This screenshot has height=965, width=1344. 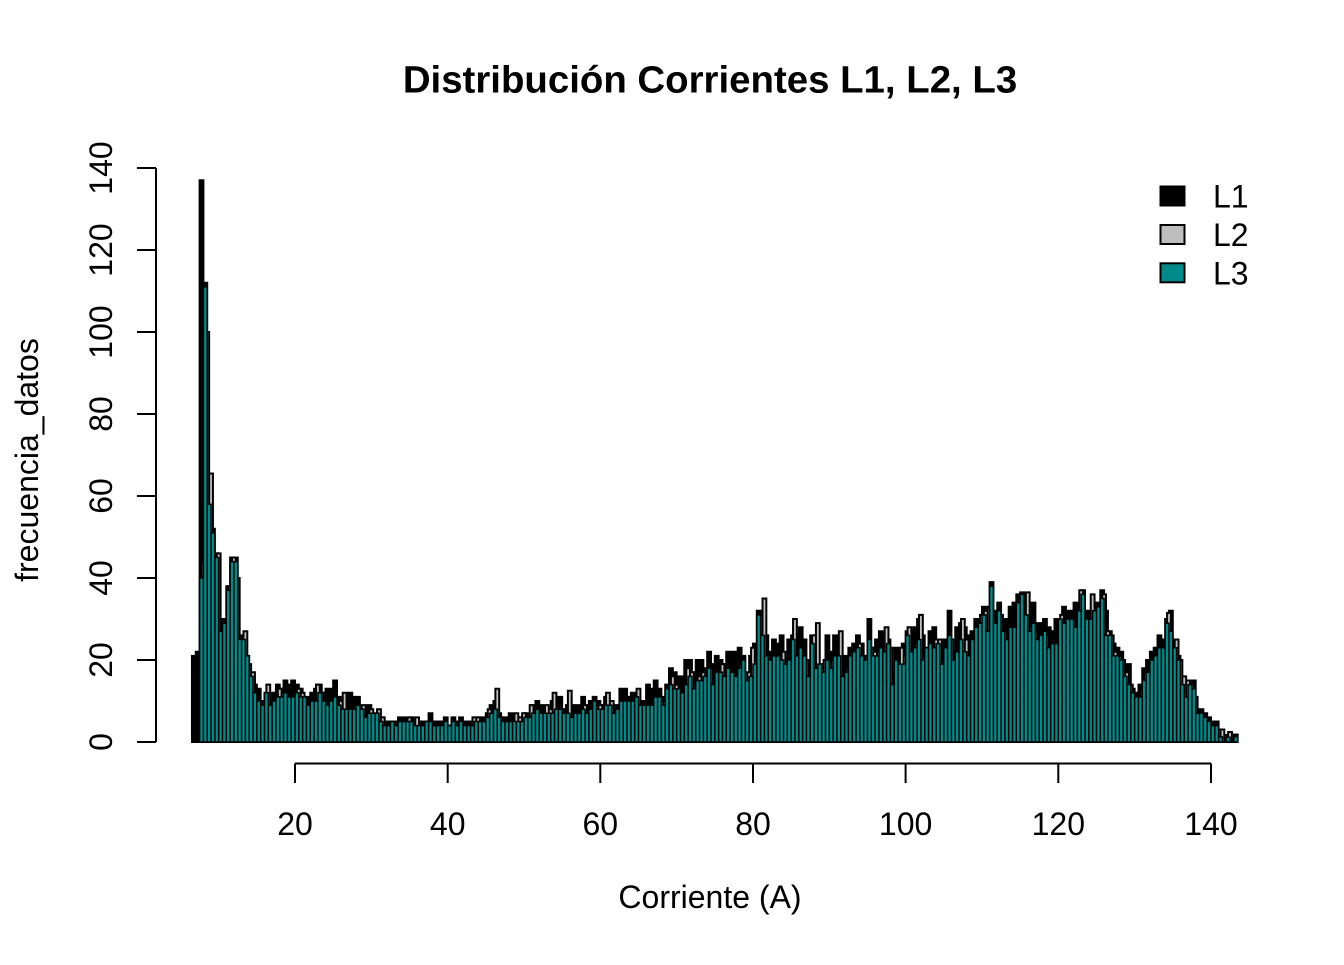 What do you see at coordinates (101, 742) in the screenshot?
I see `svg-text: 0` at bounding box center [101, 742].